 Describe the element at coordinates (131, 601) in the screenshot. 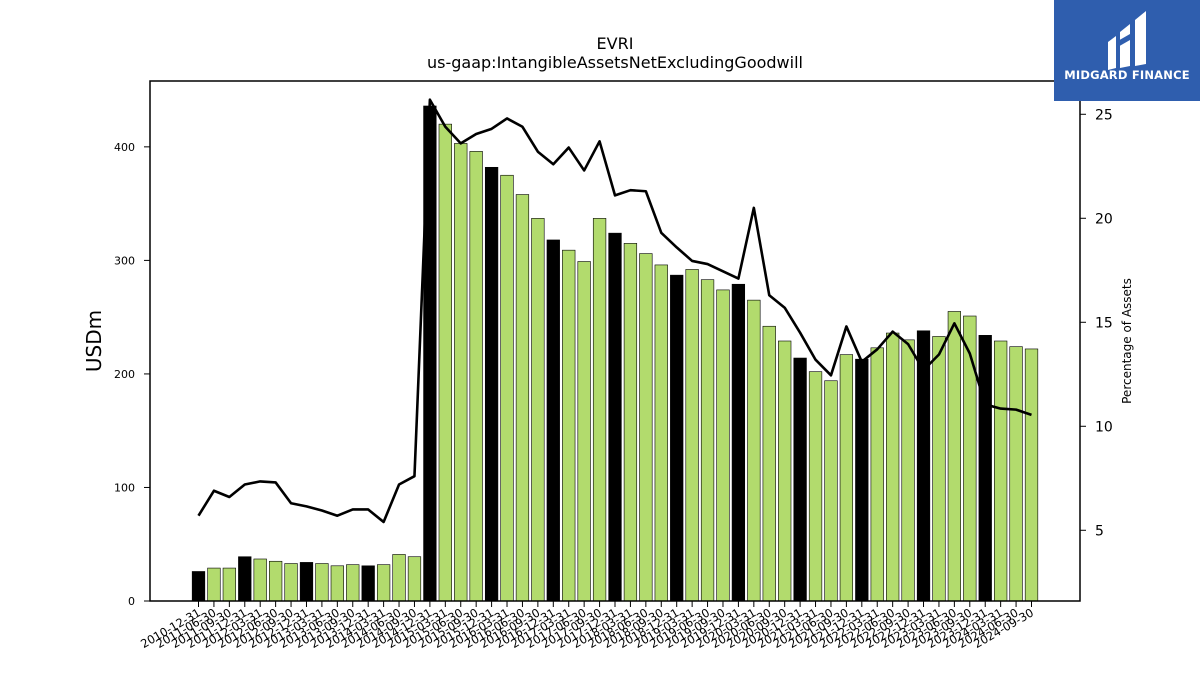

I see `y-tick-label: 0` at that location.